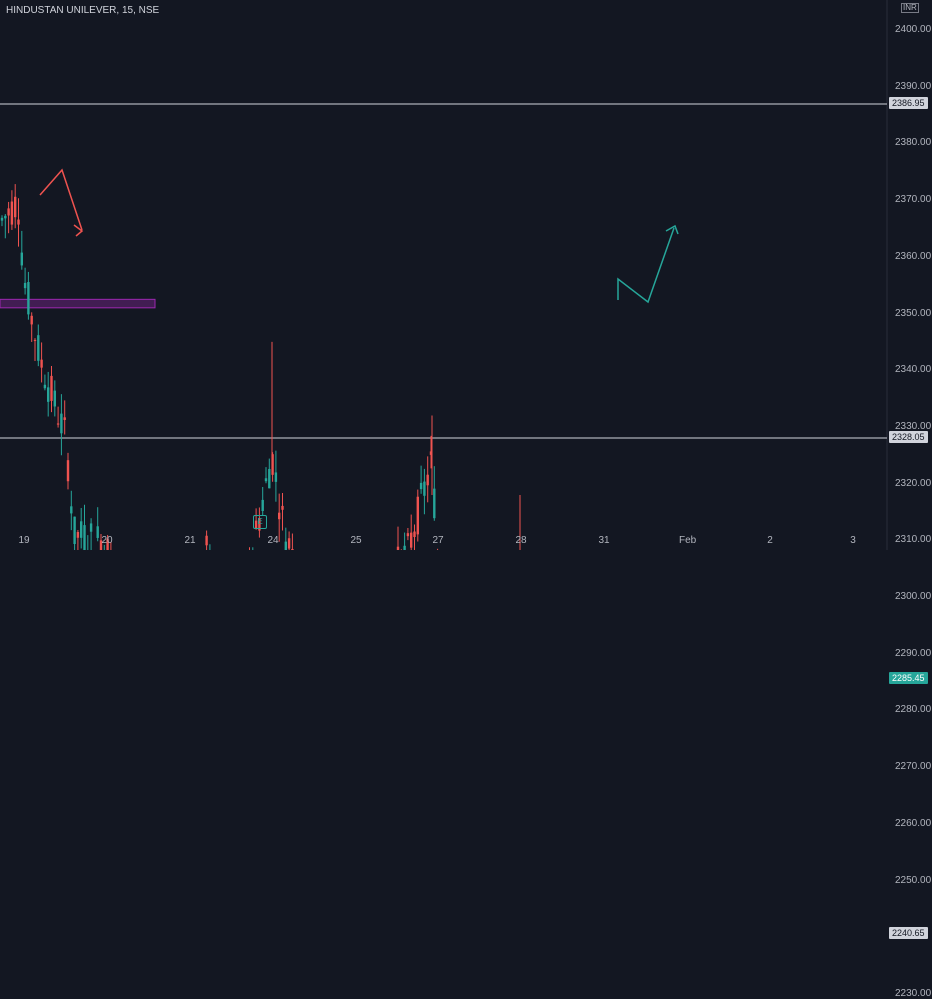 The width and height of the screenshot is (932, 999). I want to click on time-axis-label: 20, so click(107, 540).